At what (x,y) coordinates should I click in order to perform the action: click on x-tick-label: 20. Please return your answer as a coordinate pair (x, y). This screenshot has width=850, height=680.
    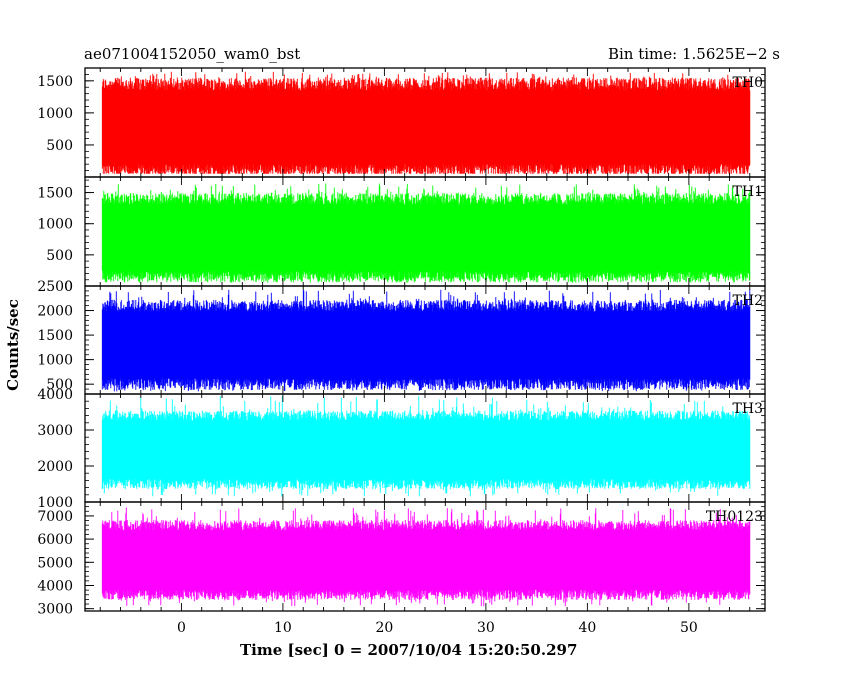
    Looking at the image, I should click on (384, 628).